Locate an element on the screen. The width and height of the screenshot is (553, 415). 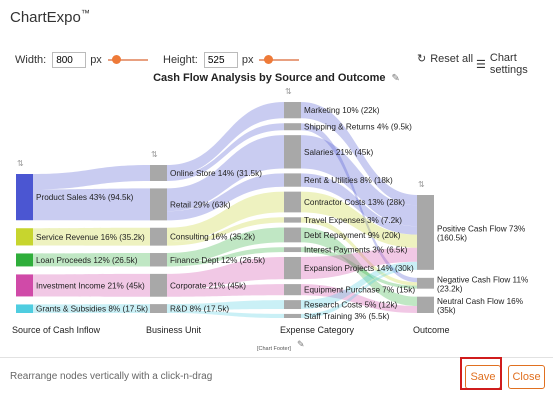
node-ru is located at coordinates (292, 180).